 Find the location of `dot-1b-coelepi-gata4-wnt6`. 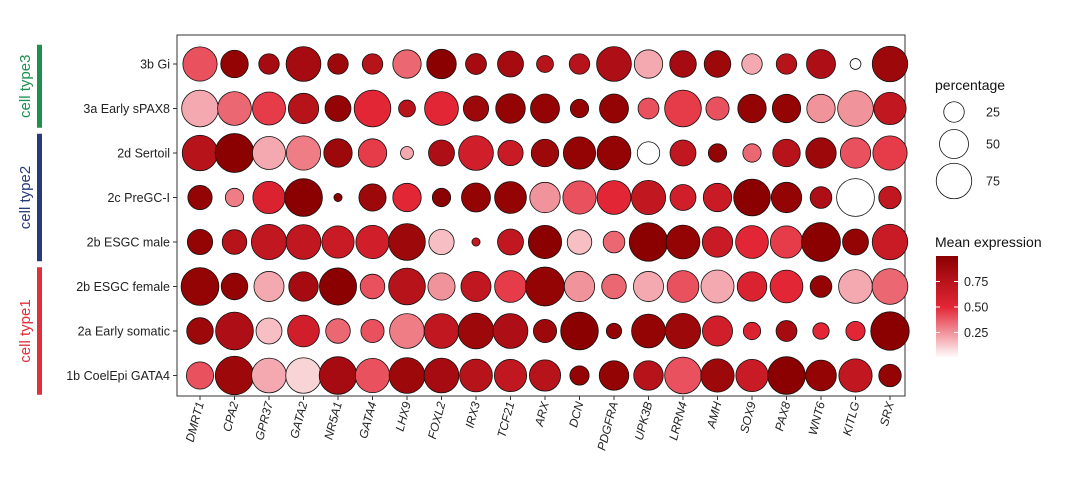

dot-1b-coelepi-gata4-wnt6 is located at coordinates (821, 375).